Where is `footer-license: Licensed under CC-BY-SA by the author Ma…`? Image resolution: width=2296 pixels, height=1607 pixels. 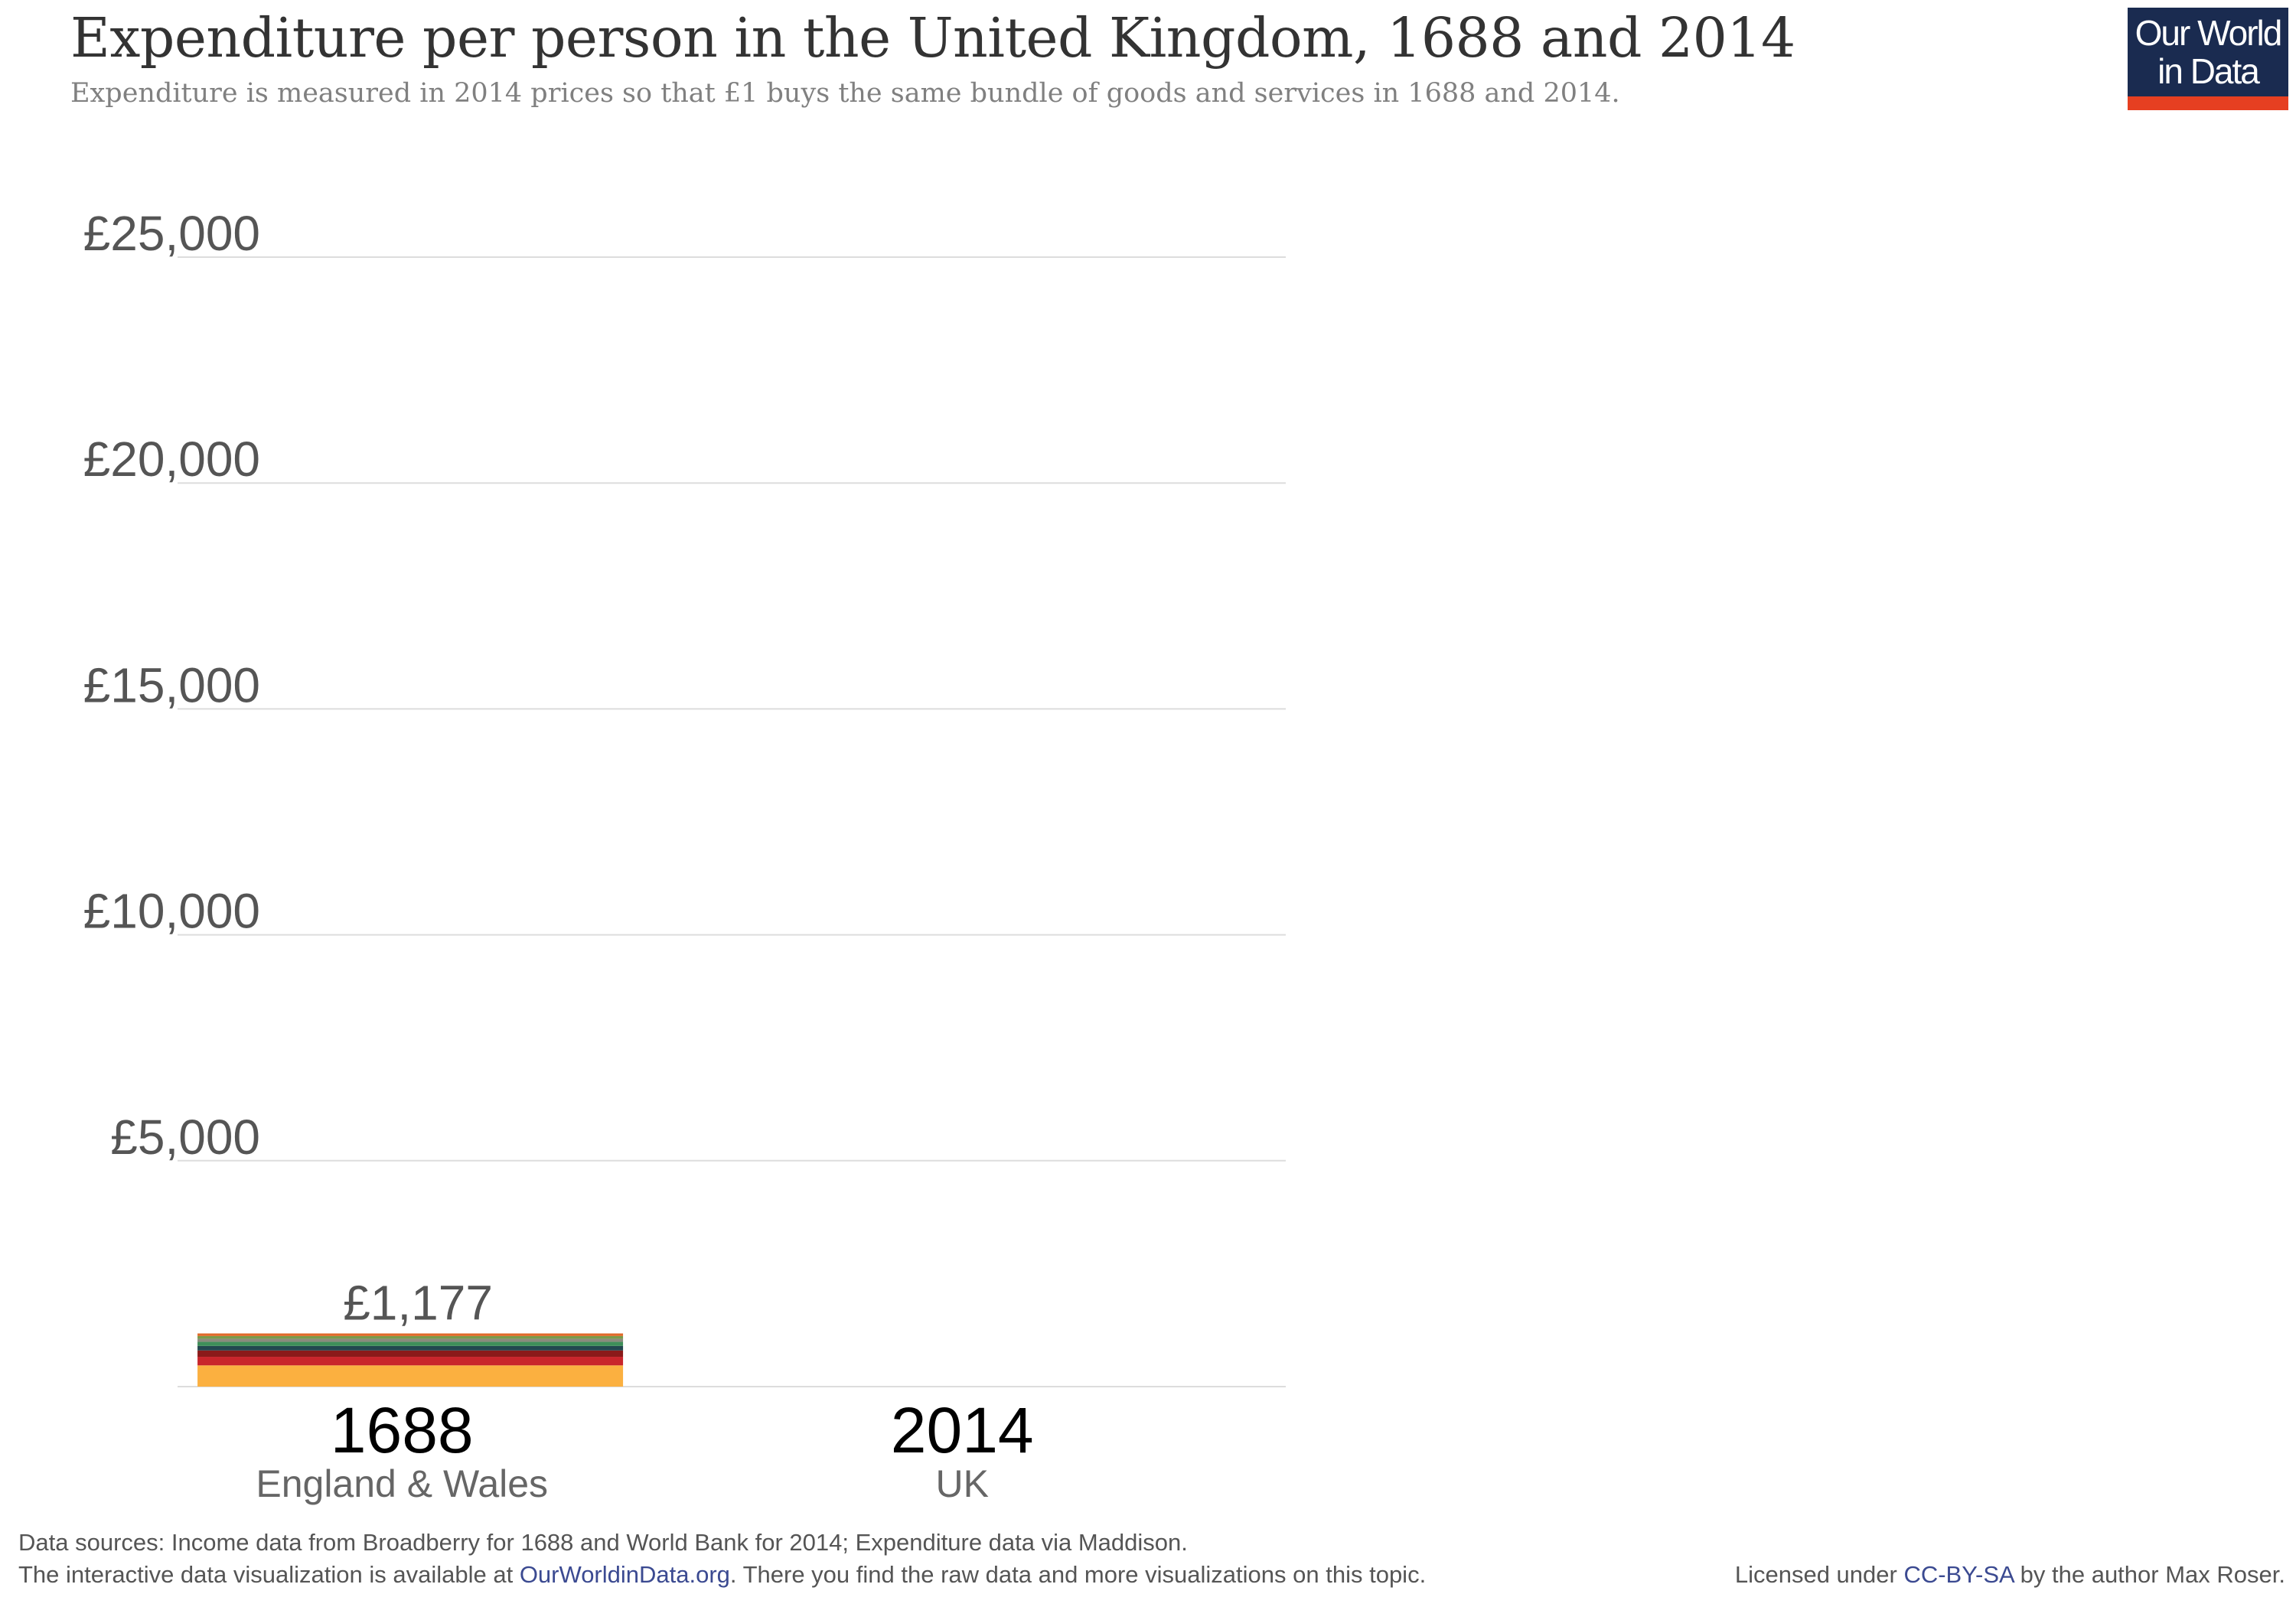 footer-license: Licensed under CC-BY-SA by the author Ma… is located at coordinates (2010, 1575).